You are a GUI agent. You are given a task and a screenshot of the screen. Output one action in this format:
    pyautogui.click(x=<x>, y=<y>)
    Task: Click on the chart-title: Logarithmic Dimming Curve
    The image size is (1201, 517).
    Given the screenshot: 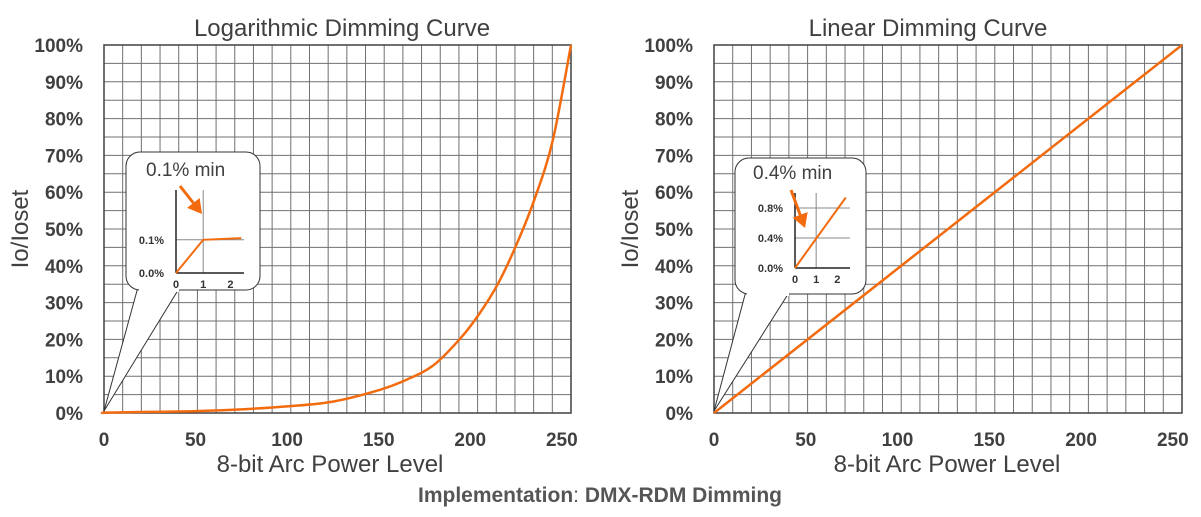 What is the action you would take?
    pyautogui.click(x=342, y=28)
    